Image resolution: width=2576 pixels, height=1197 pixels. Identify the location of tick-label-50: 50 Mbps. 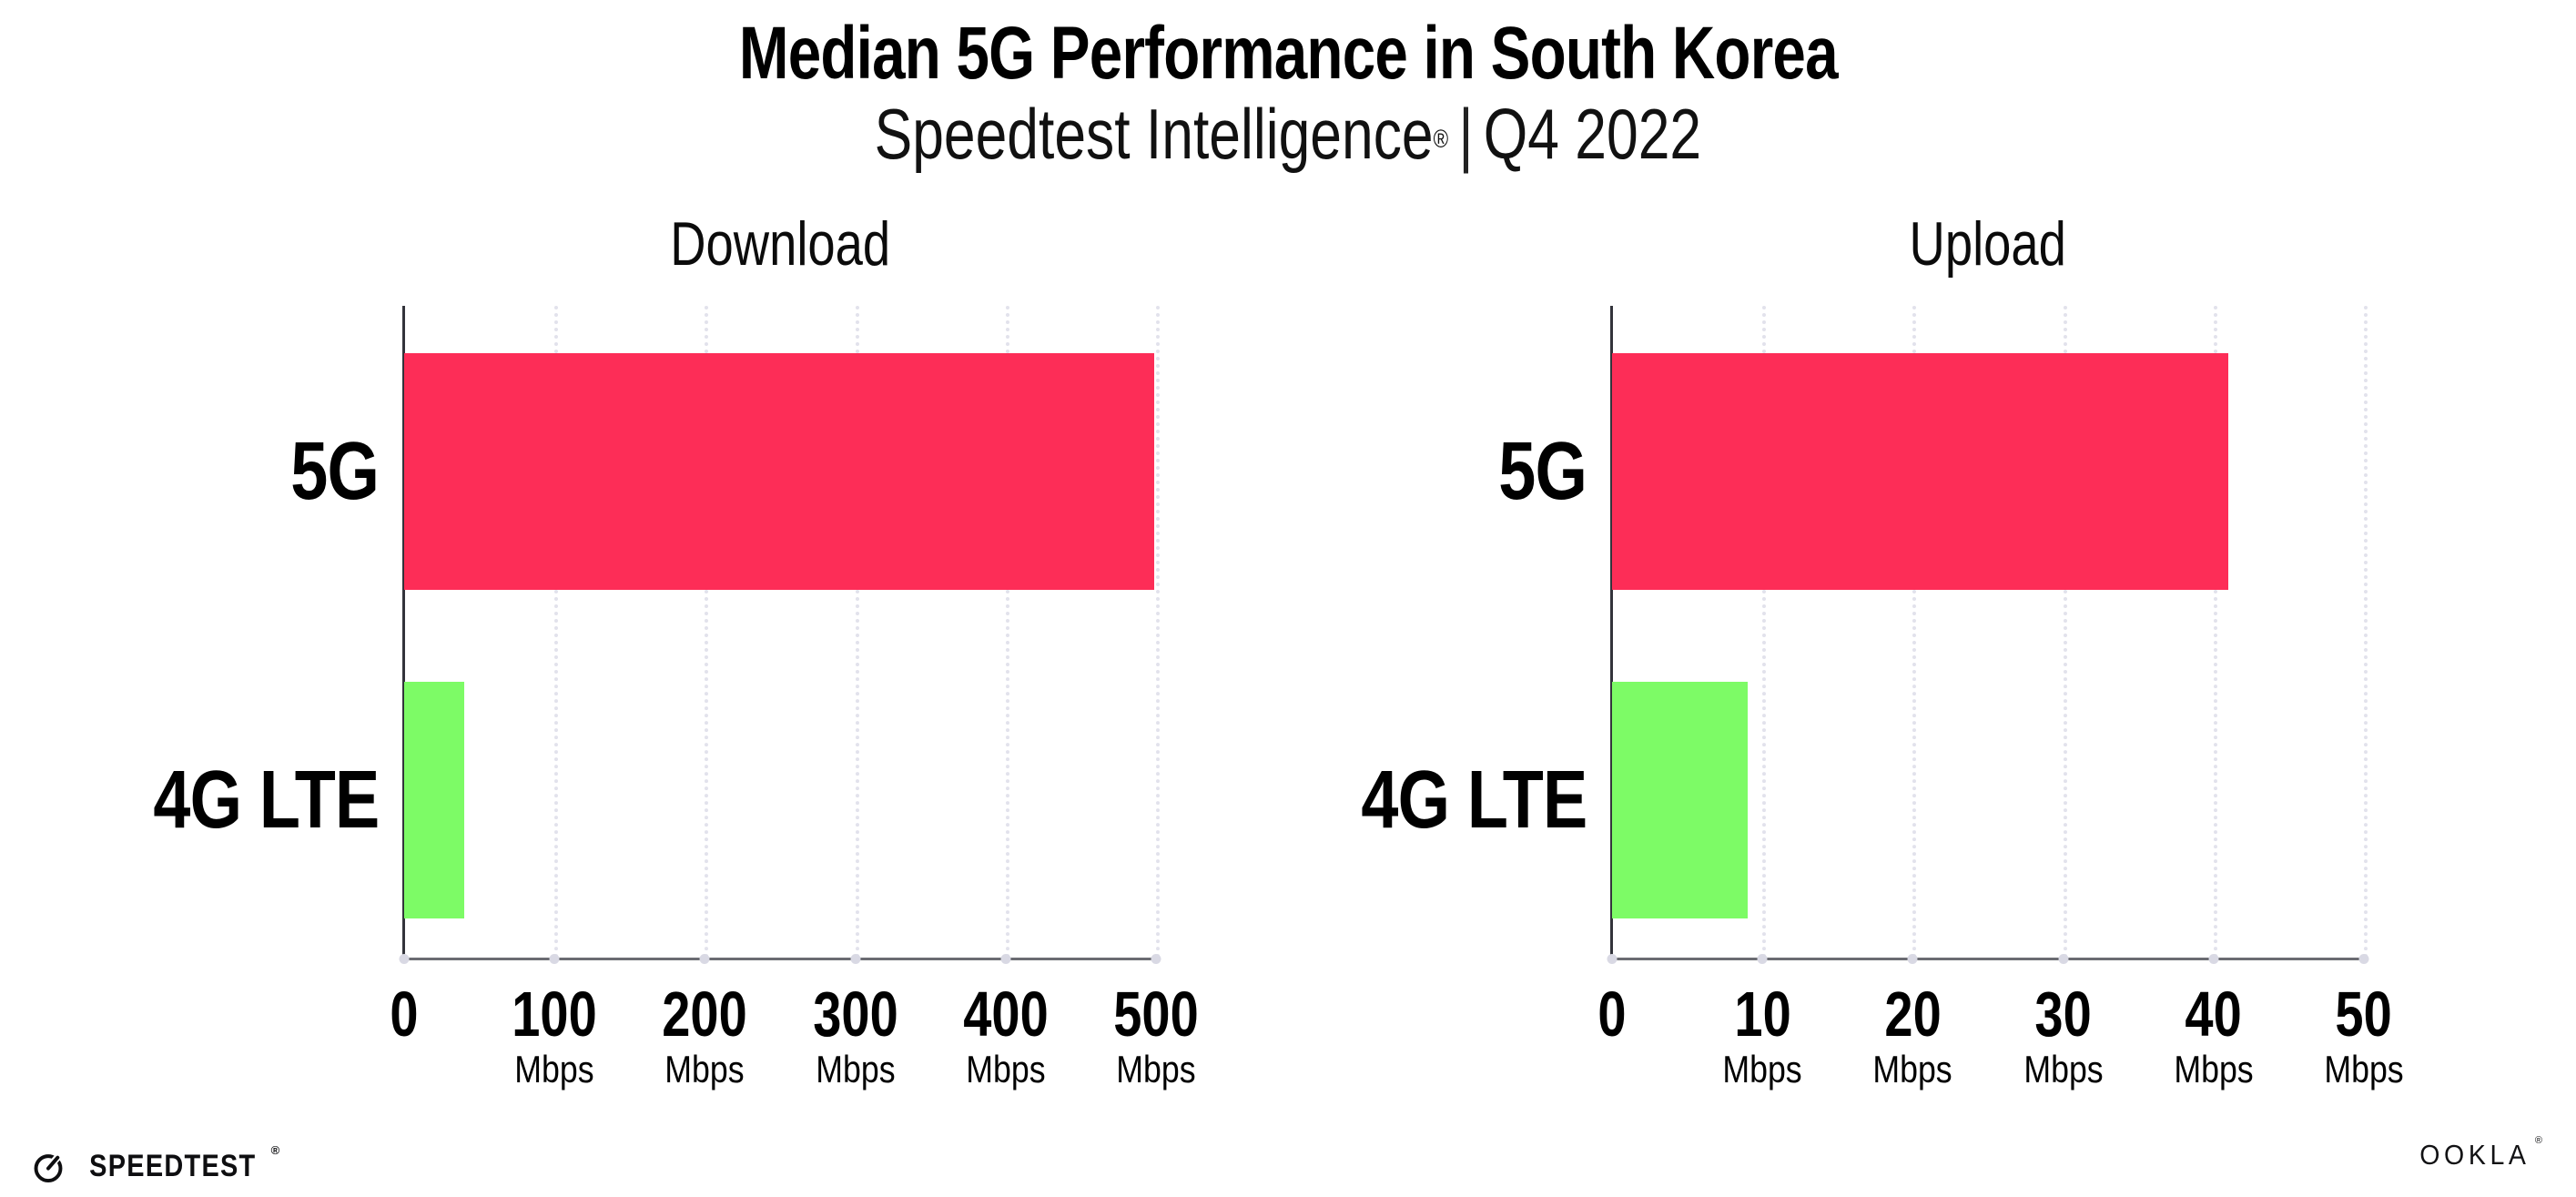
(2364, 1036).